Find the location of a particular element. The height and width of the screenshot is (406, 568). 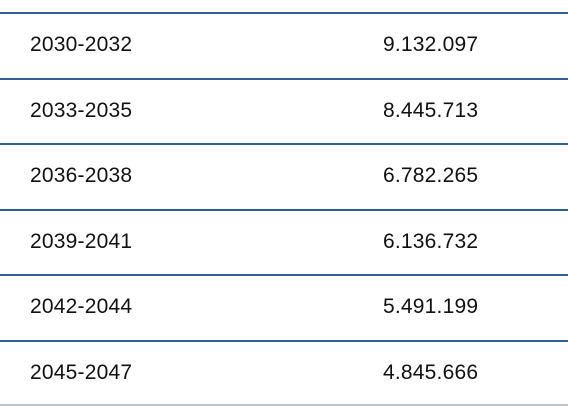

value-cell: 6.782.265 is located at coordinates (431, 175).